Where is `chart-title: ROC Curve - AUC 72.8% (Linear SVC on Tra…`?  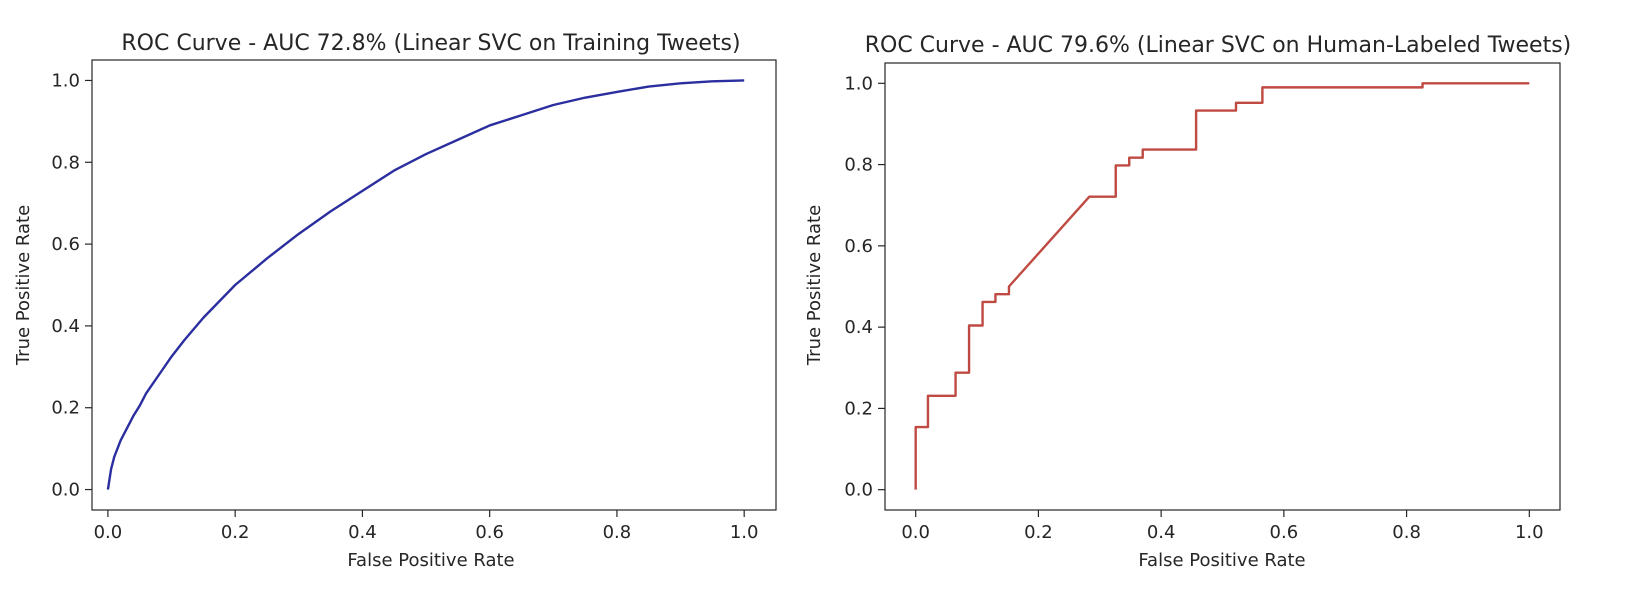
chart-title: ROC Curve - AUC 72.8% (Linear SVC on Tra… is located at coordinates (430, 43).